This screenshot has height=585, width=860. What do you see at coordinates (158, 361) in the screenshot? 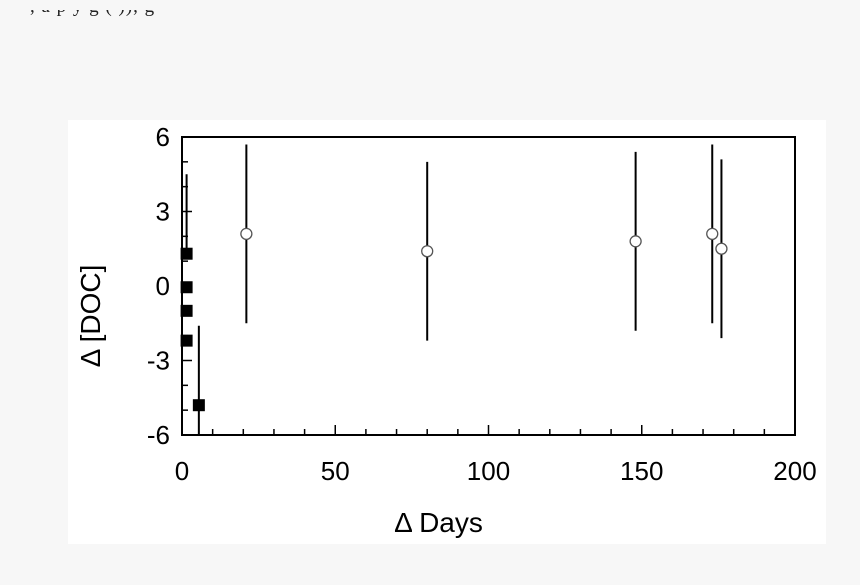
I see `y-tick-label: -3` at bounding box center [158, 361].